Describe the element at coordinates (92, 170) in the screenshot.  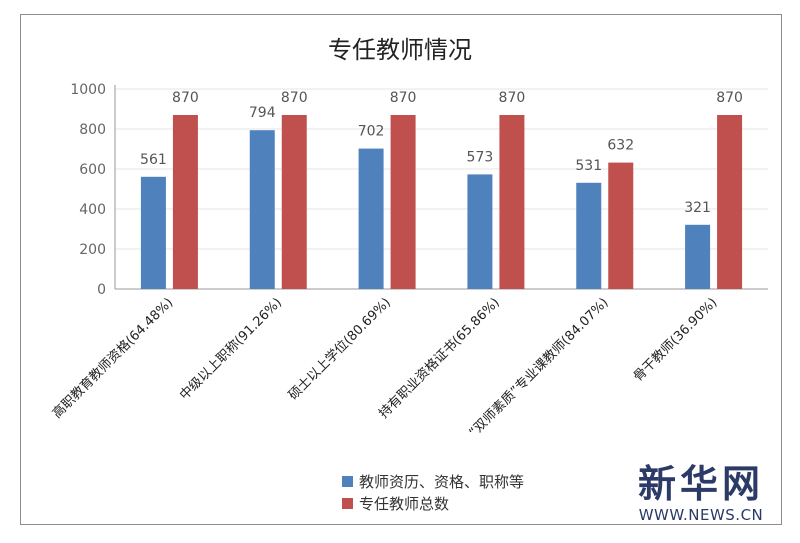
I see `y-tick-label: 600` at that location.